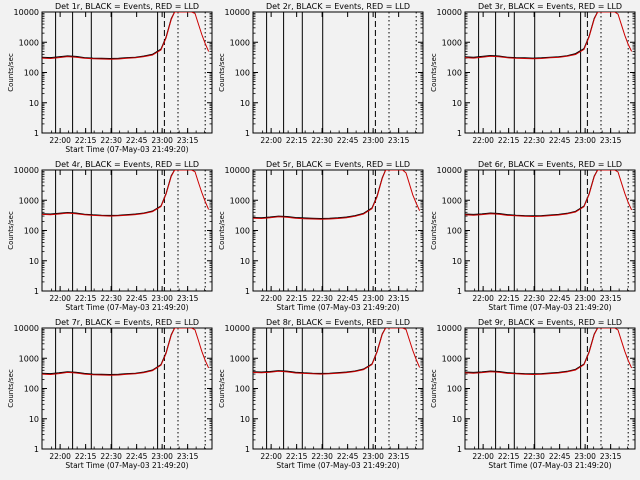  Describe the element at coordinates (338, 164) in the screenshot. I see `panel-title: Det 5r, BLACK = Events, RED = LLD` at that location.